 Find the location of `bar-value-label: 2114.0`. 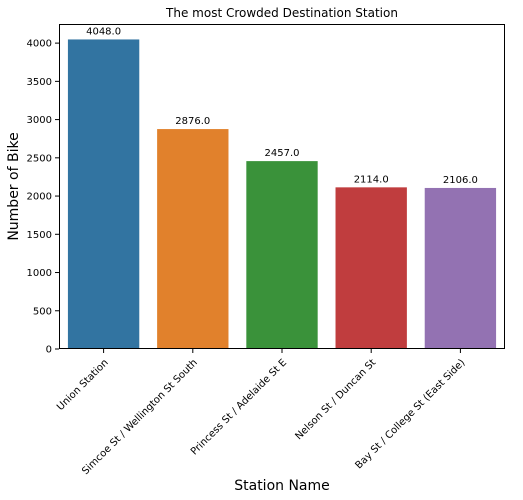

bar-value-label: 2114.0 is located at coordinates (371, 179).